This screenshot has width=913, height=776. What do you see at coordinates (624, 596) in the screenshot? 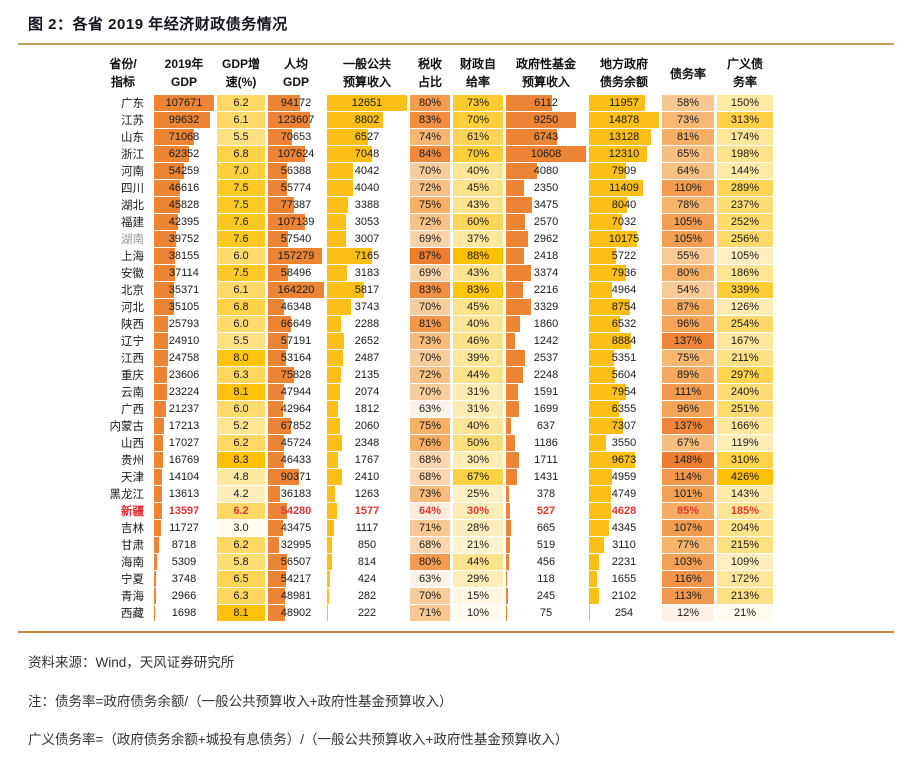
I see `cell-value: 2102` at bounding box center [624, 596].